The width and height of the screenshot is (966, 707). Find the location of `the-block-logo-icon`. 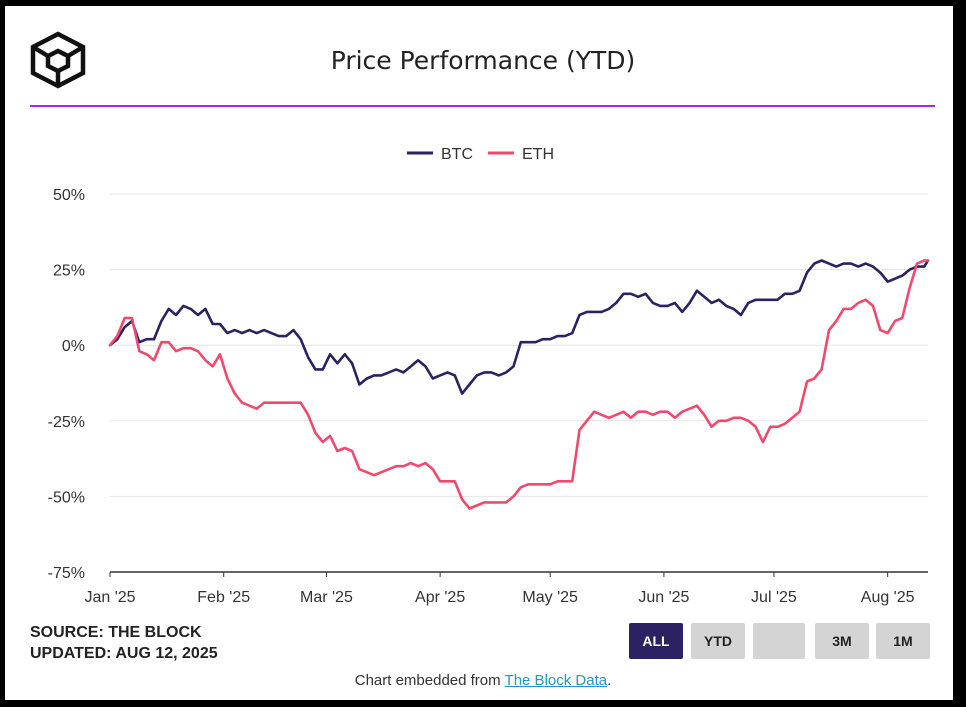

the-block-logo-icon is located at coordinates (58, 60).